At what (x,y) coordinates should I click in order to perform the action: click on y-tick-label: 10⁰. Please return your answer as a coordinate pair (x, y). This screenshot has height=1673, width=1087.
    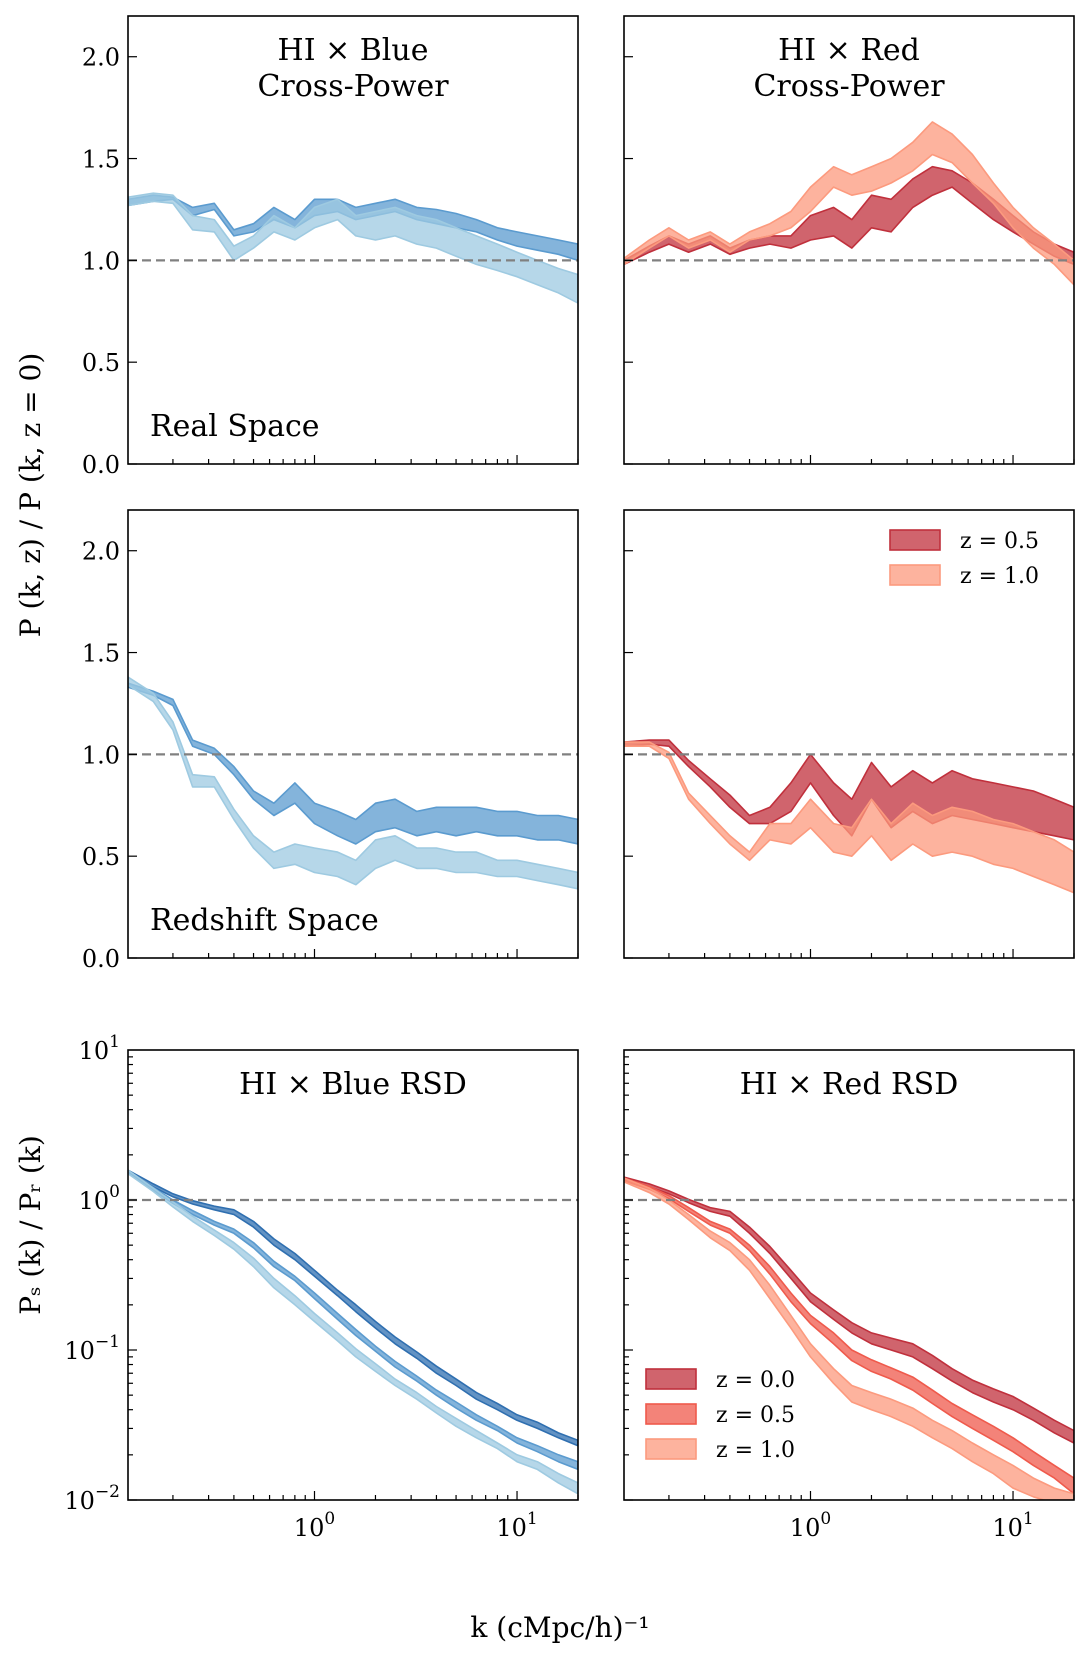
    Looking at the image, I should click on (99, 1198).